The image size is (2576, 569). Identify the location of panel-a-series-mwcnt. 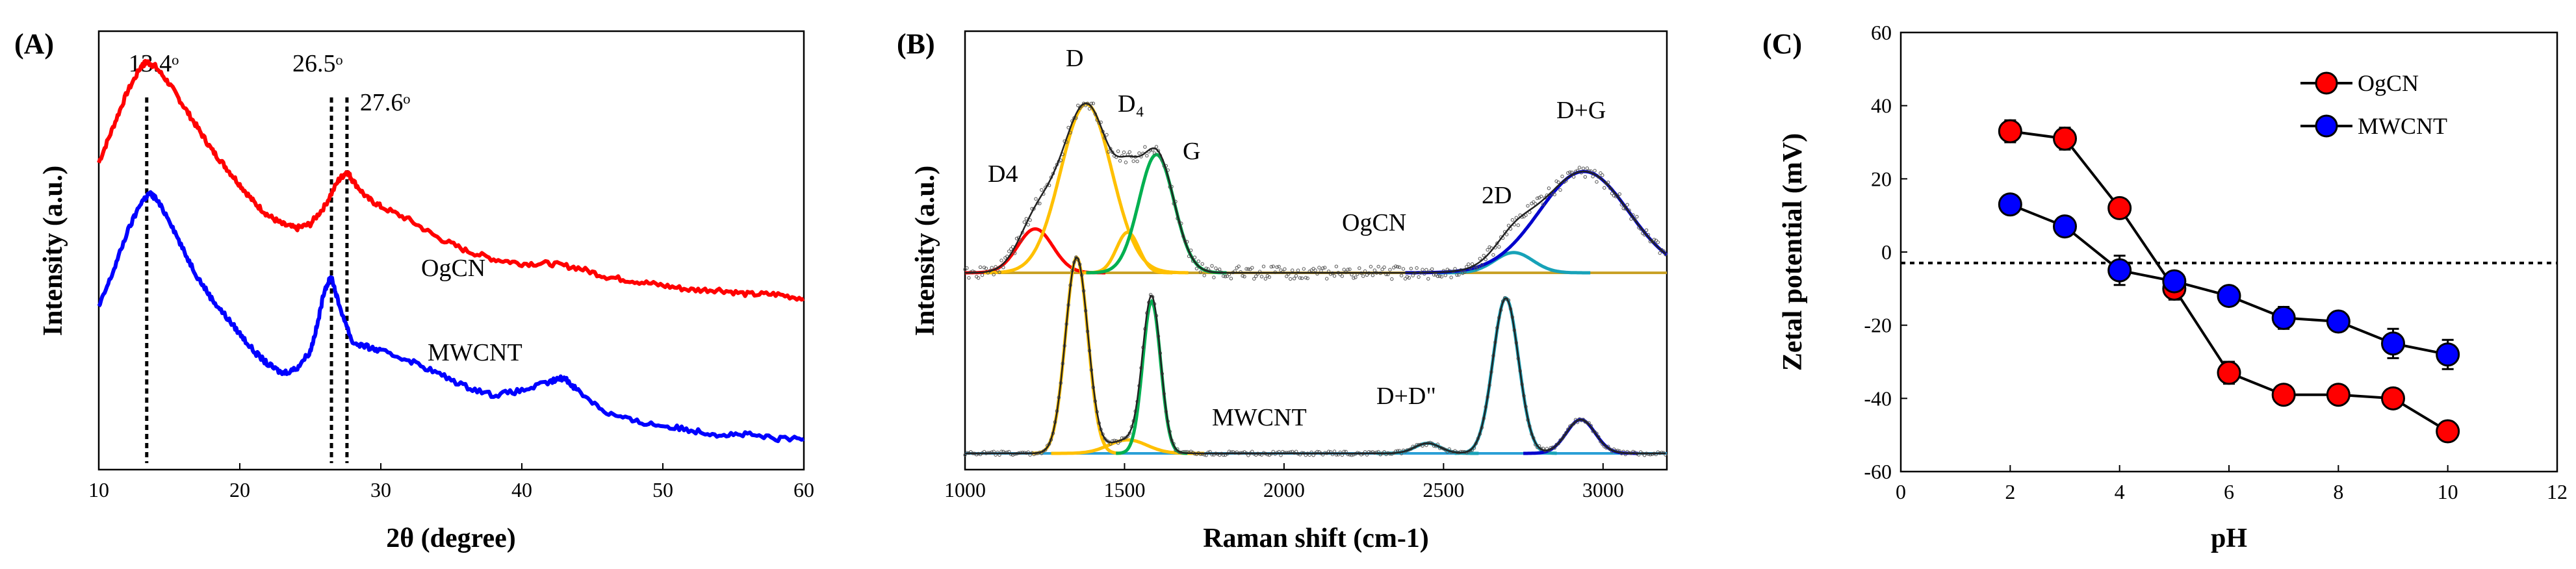
(451, 317).